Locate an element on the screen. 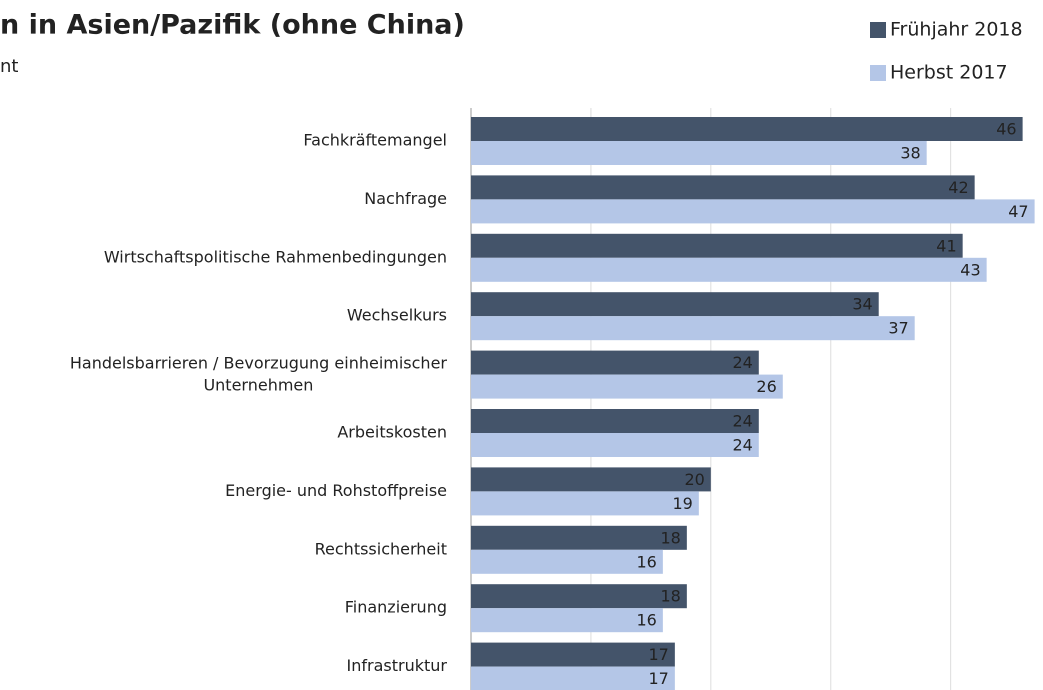 Image resolution: width=1043 pixels, height=690 pixels. category-label: Energie- und Rohstoffpreise is located at coordinates (336, 490).